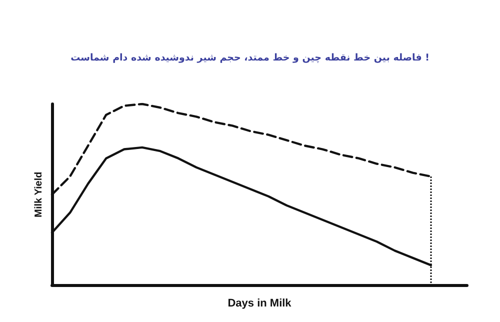  Describe the element at coordinates (250, 58) in the screenshot. I see `chart-title: فاصله بین خط نقطه چین و خط ممتد، حجم شیر ندوشیده شده دام شماست !` at that location.